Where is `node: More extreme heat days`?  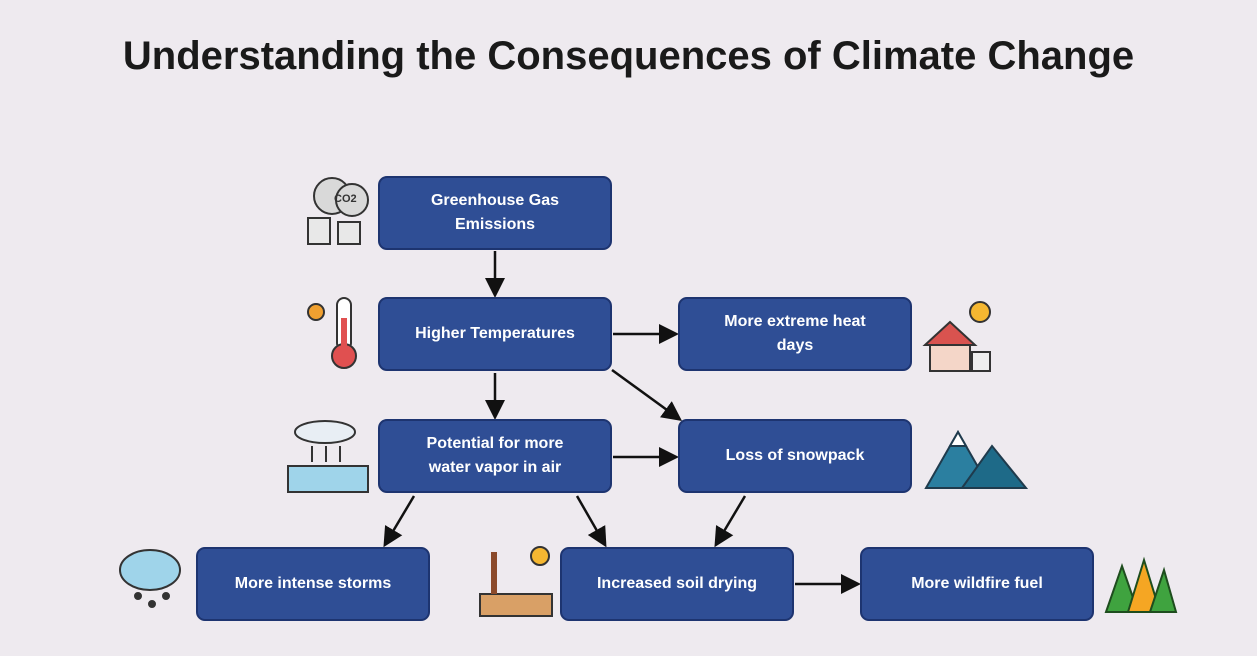
node: More extreme heat days is located at coordinates (795, 334).